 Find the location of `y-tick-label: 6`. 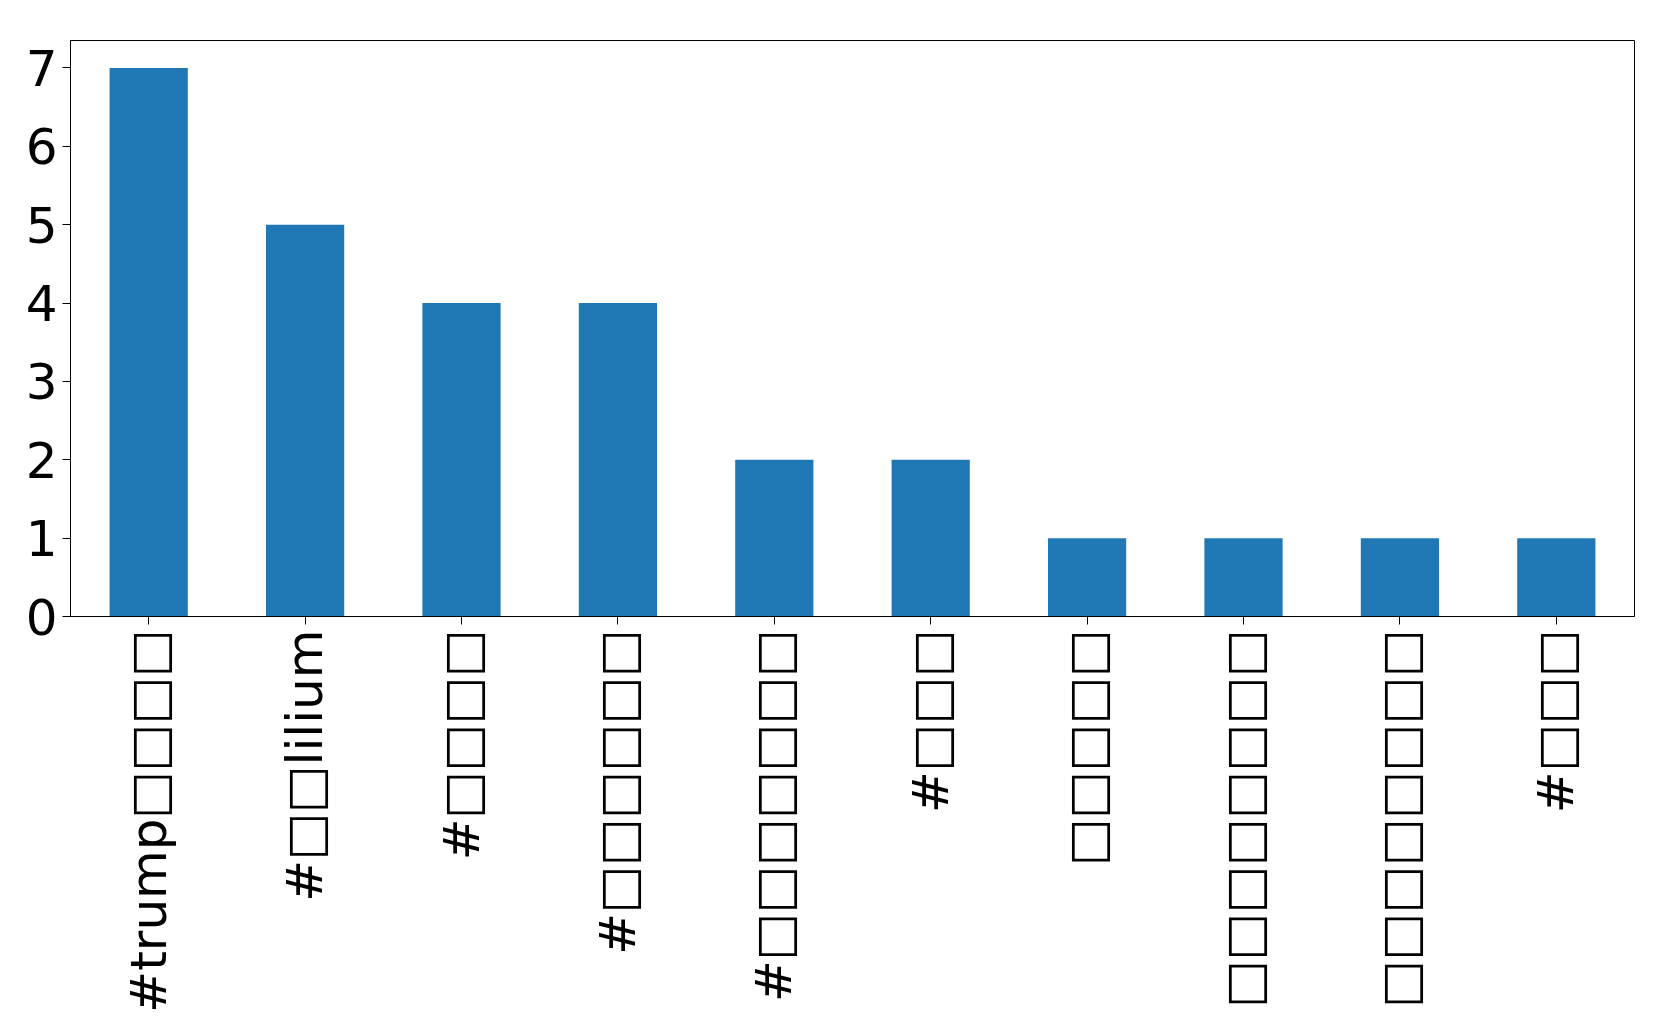

y-tick-label: 6 is located at coordinates (41, 147).